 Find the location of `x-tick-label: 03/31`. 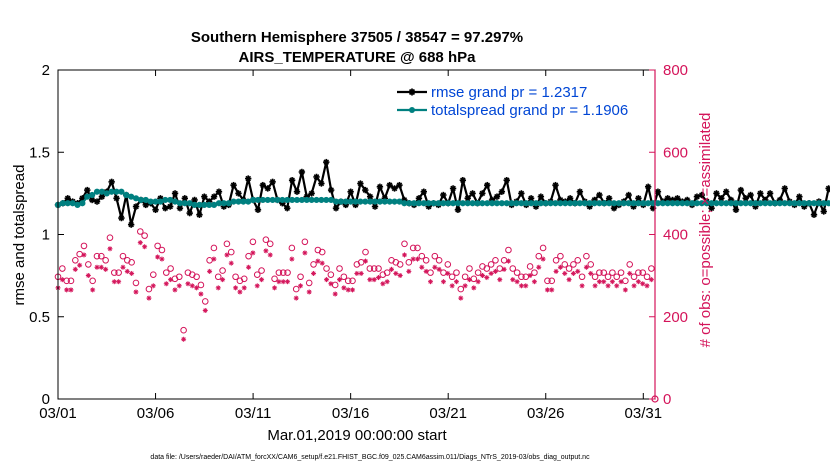

x-tick-label: 03/31 is located at coordinates (644, 413).